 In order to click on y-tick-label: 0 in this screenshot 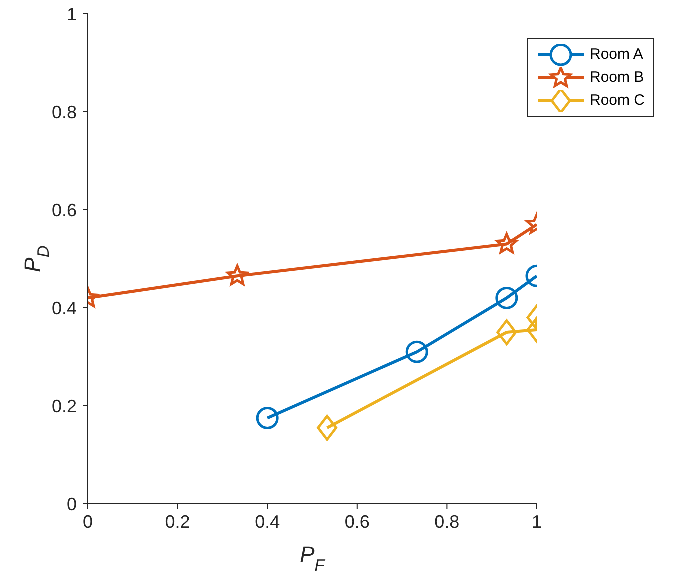, I will do `click(71, 504)`.